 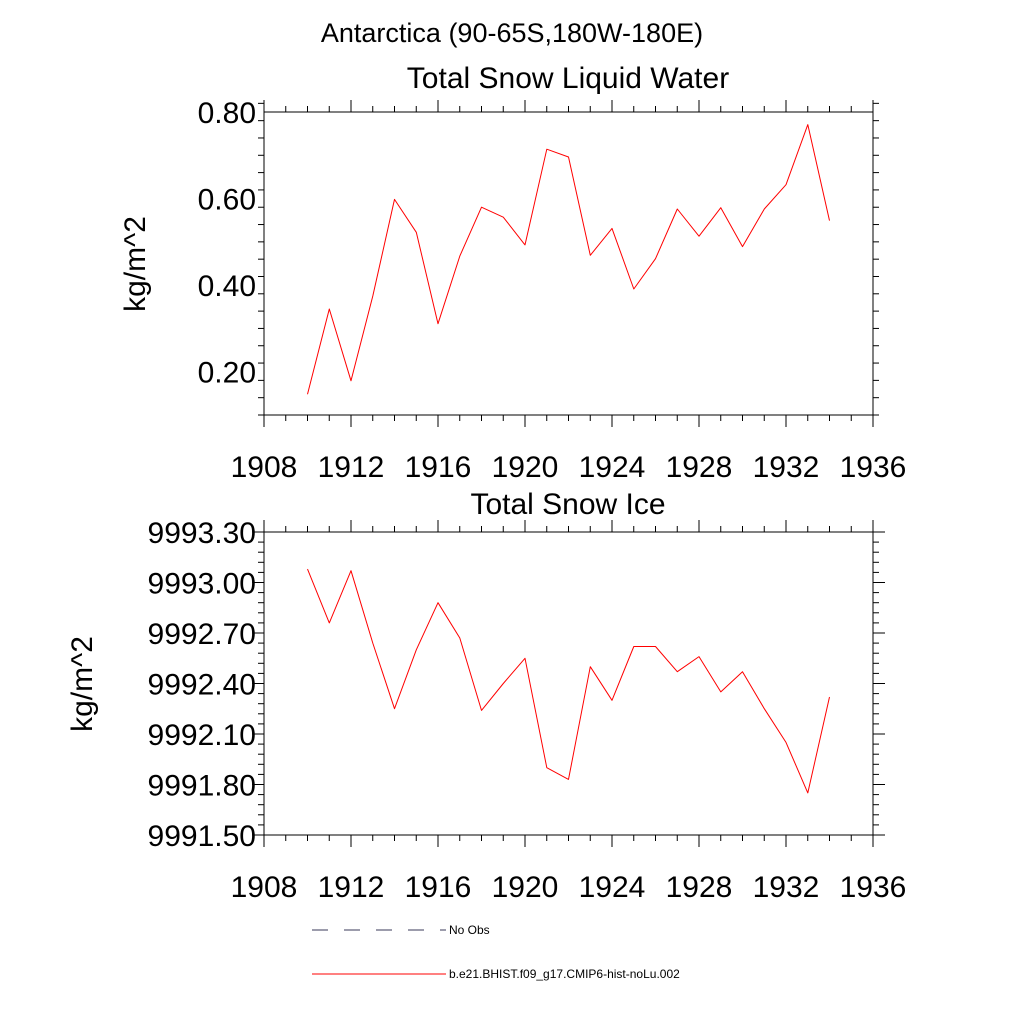 I want to click on legend-label: No Obs, so click(x=469, y=930).